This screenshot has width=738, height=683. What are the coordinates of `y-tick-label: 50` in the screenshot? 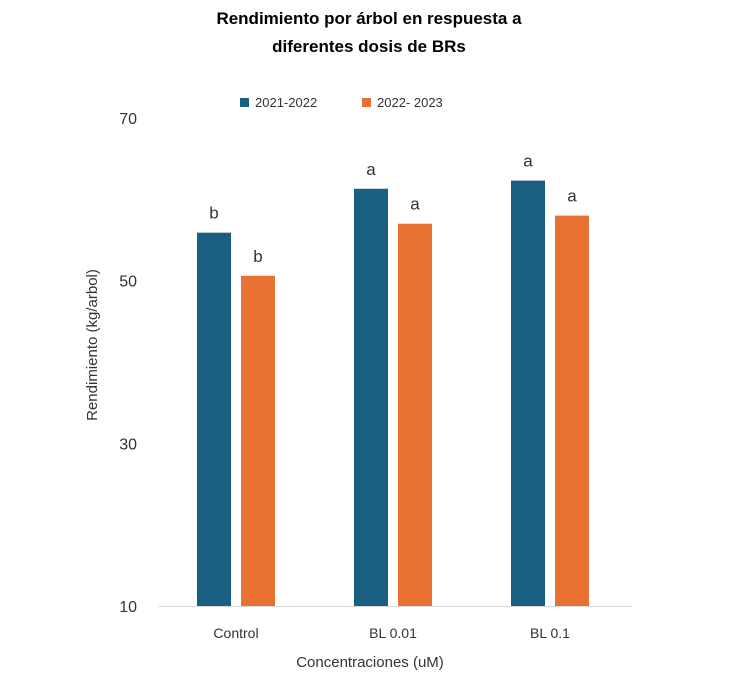 It's located at (128, 282).